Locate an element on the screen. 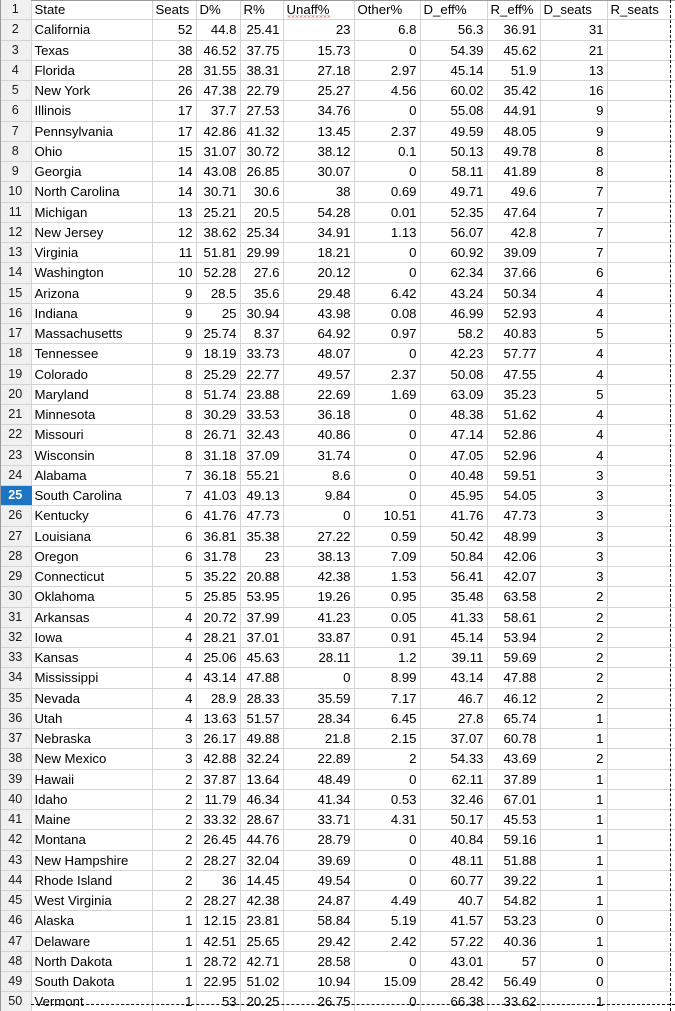  cell-seats-43: 2 is located at coordinates (174, 860).